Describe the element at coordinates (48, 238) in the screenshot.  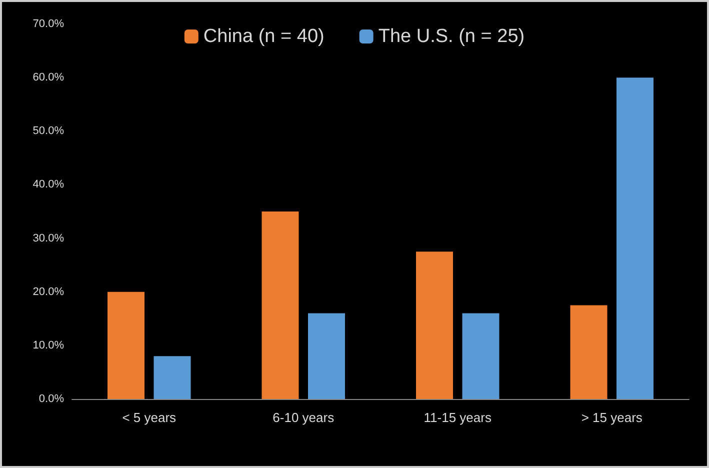
I see `y-tick-label: 30.0%` at that location.